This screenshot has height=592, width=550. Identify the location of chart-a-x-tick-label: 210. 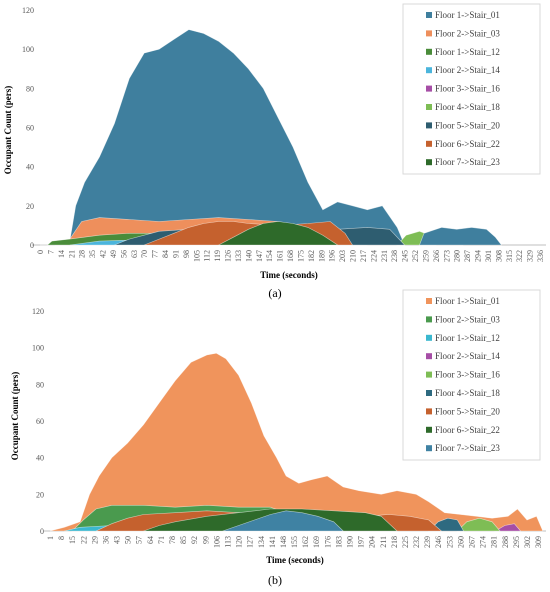
(353, 256).